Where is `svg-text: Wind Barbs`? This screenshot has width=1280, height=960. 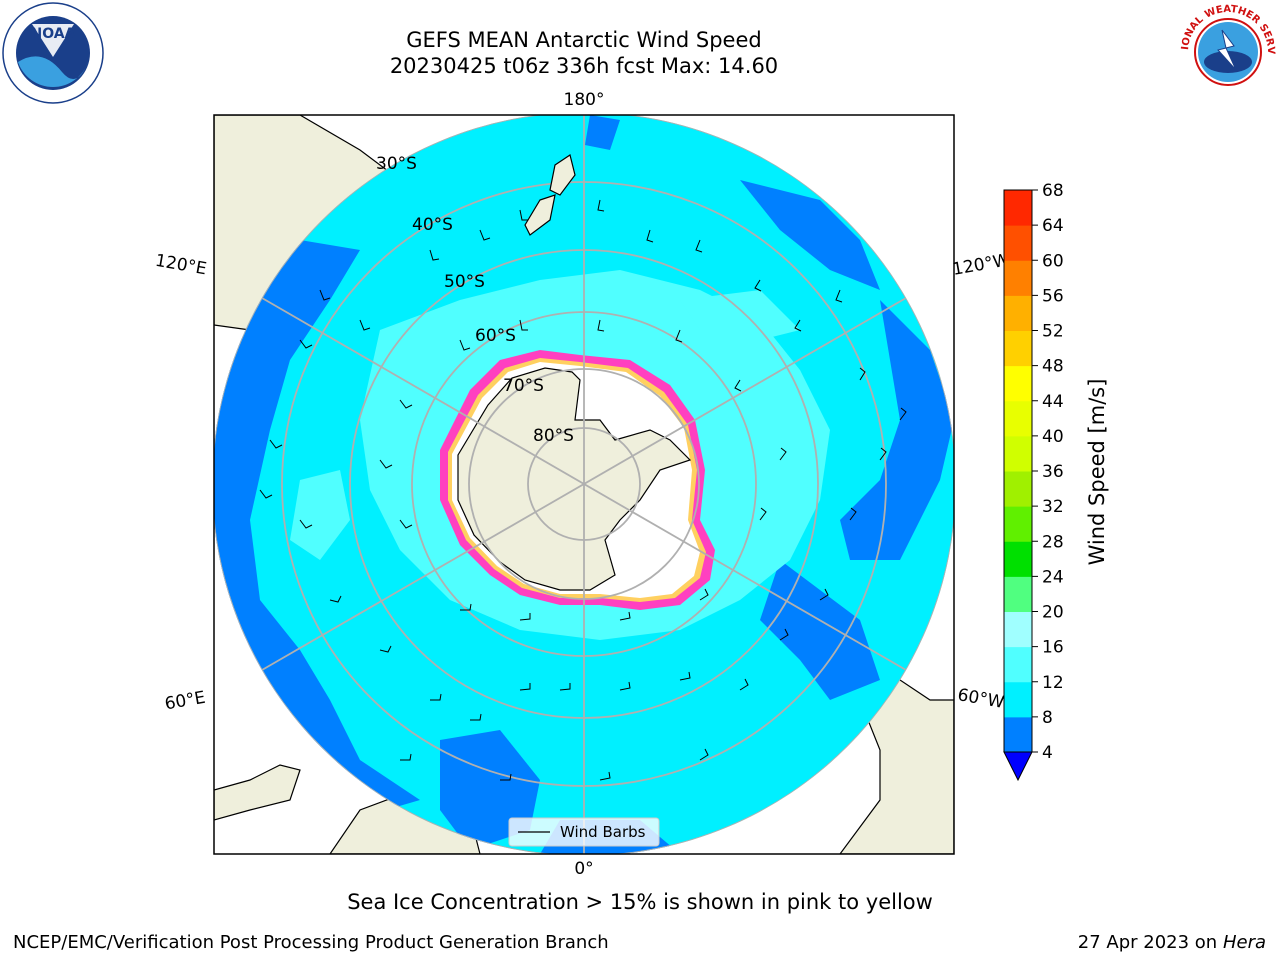
svg-text: Wind Barbs is located at coordinates (603, 832).